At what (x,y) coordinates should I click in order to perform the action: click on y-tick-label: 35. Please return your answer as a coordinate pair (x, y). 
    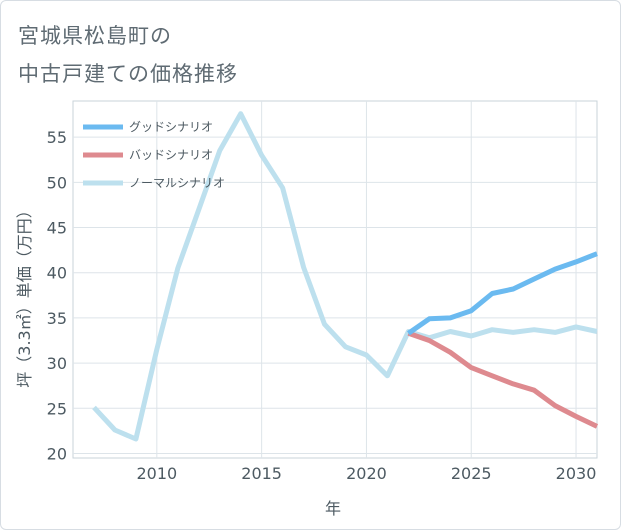
    Looking at the image, I should click on (57, 318).